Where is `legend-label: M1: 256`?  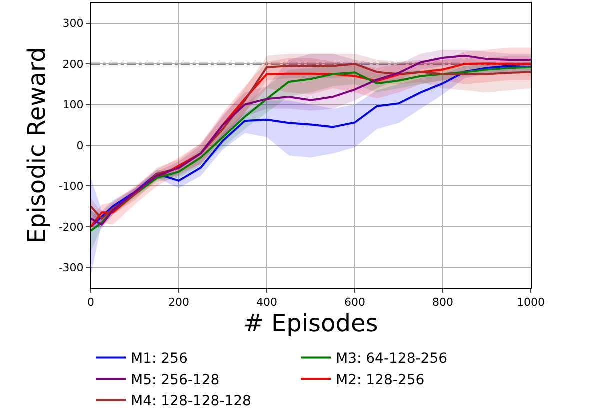
legend-label: M1: 256 is located at coordinates (159, 359).